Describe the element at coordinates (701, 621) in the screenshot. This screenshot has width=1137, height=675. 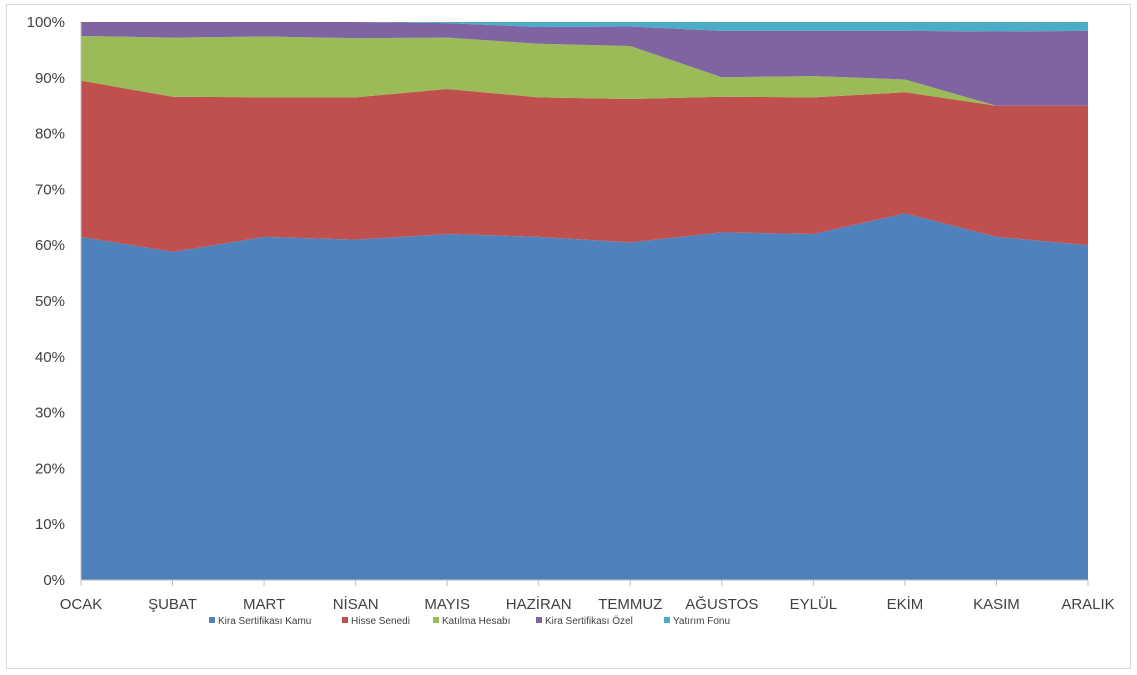
I see `legend-label: Yatırım Fonu` at that location.